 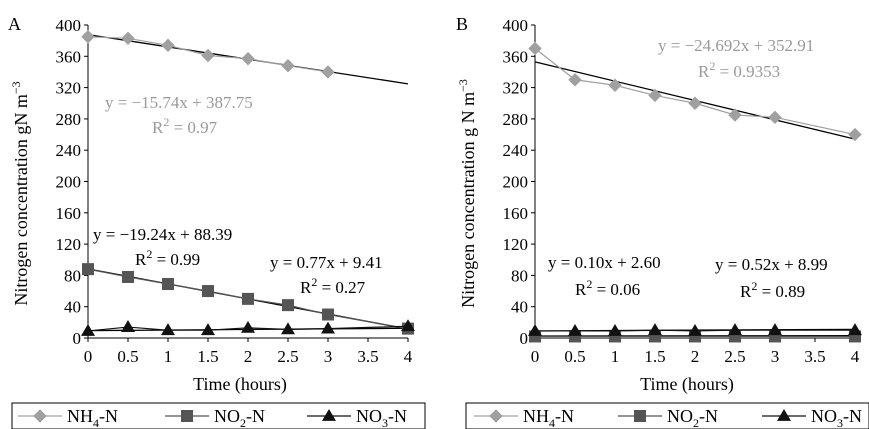 I want to click on r-squared-label: R2 = 0.99, so click(x=167, y=258).